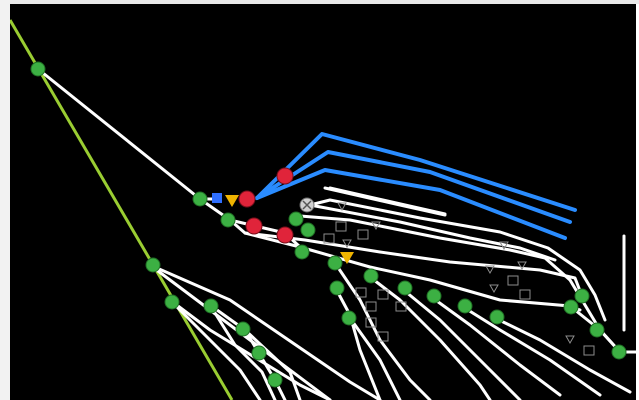 This screenshot has height=400, width=639. Describe the element at coordinates (266, 205) in the screenshot. I see `red-signals` at that location.